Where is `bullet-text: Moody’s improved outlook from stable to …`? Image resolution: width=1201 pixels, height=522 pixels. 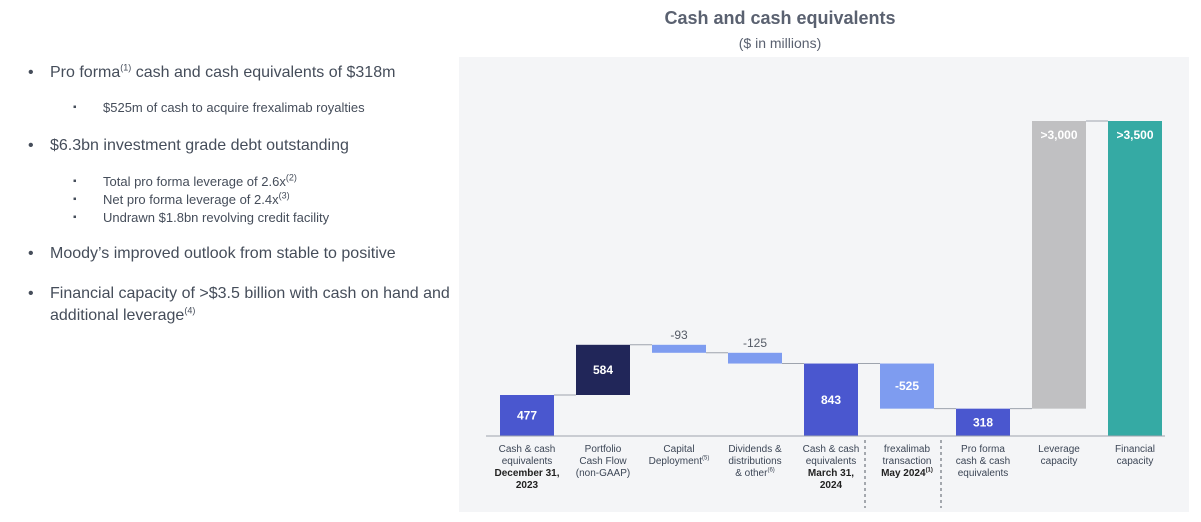
bullet-text: Moody’s improved outlook from stable to … is located at coordinates (223, 253).